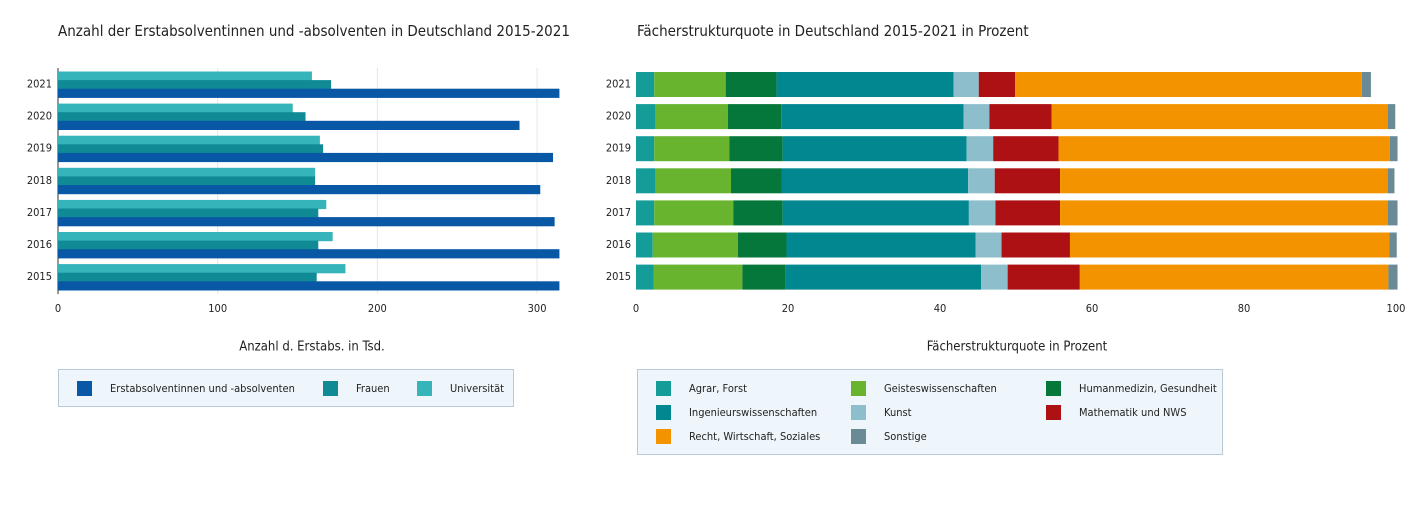 The image size is (1418, 512). Describe the element at coordinates (373, 388) in the screenshot. I see `legend-label: Frauen` at that location.